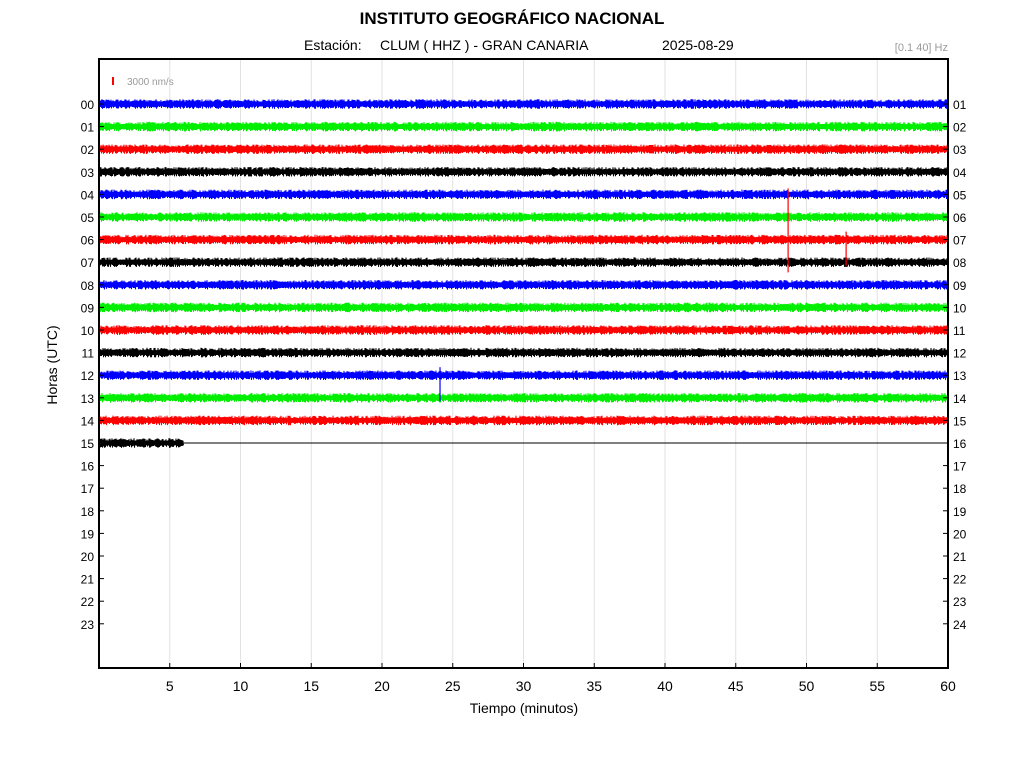  I want to click on right-tick-label: 10, so click(960, 308).